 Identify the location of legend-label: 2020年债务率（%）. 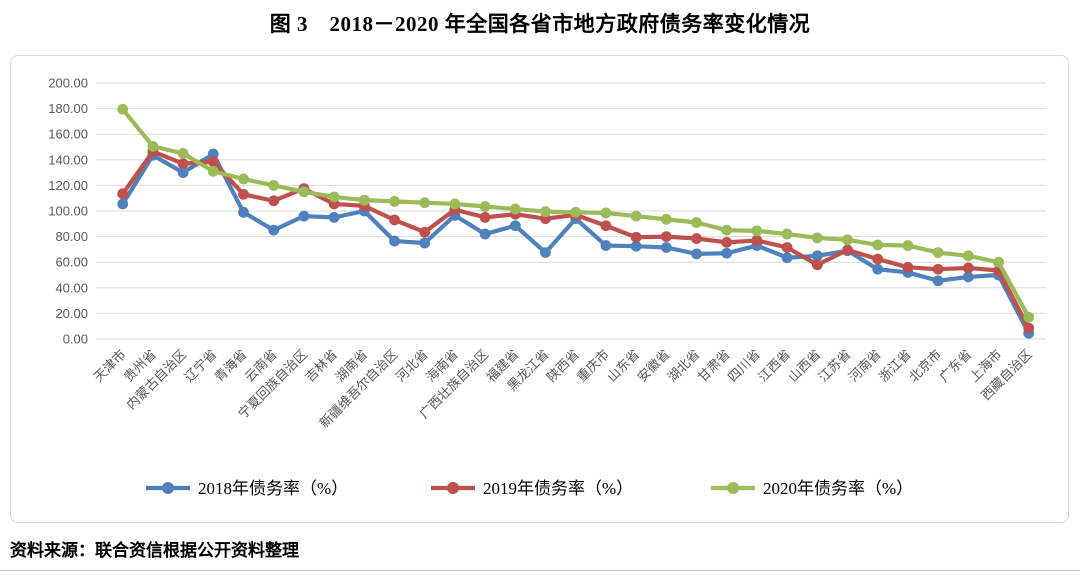
(838, 488).